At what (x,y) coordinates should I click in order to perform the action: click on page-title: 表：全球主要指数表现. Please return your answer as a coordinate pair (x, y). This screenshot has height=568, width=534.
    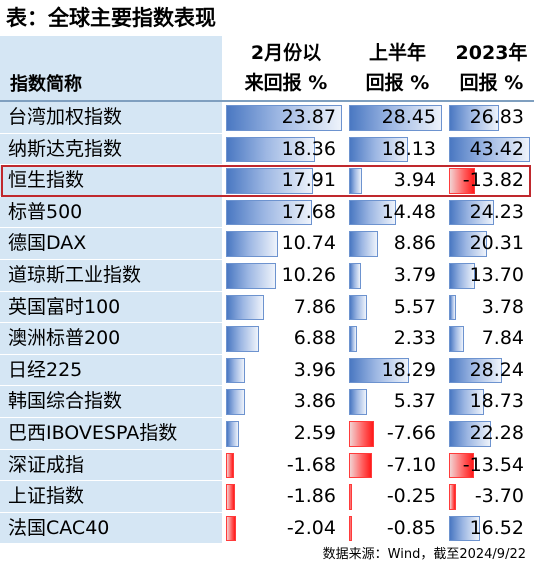
    Looking at the image, I should click on (111, 18).